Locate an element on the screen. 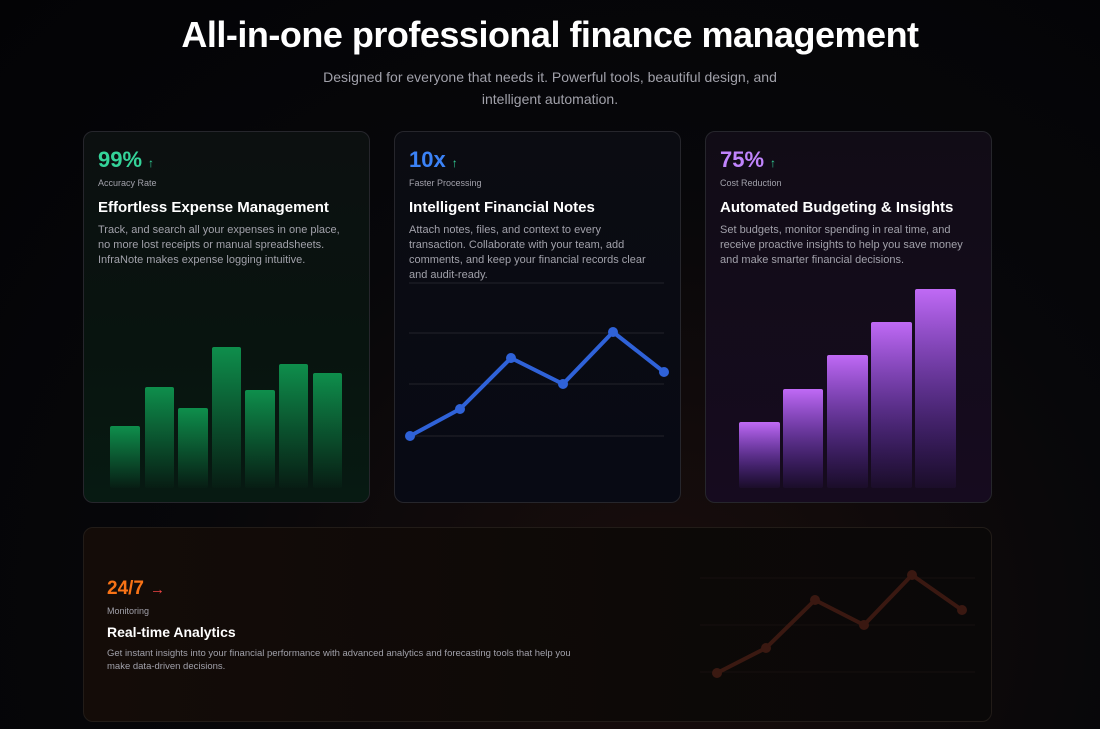  card-heading: Automated Budgeting & Insights is located at coordinates (837, 207).